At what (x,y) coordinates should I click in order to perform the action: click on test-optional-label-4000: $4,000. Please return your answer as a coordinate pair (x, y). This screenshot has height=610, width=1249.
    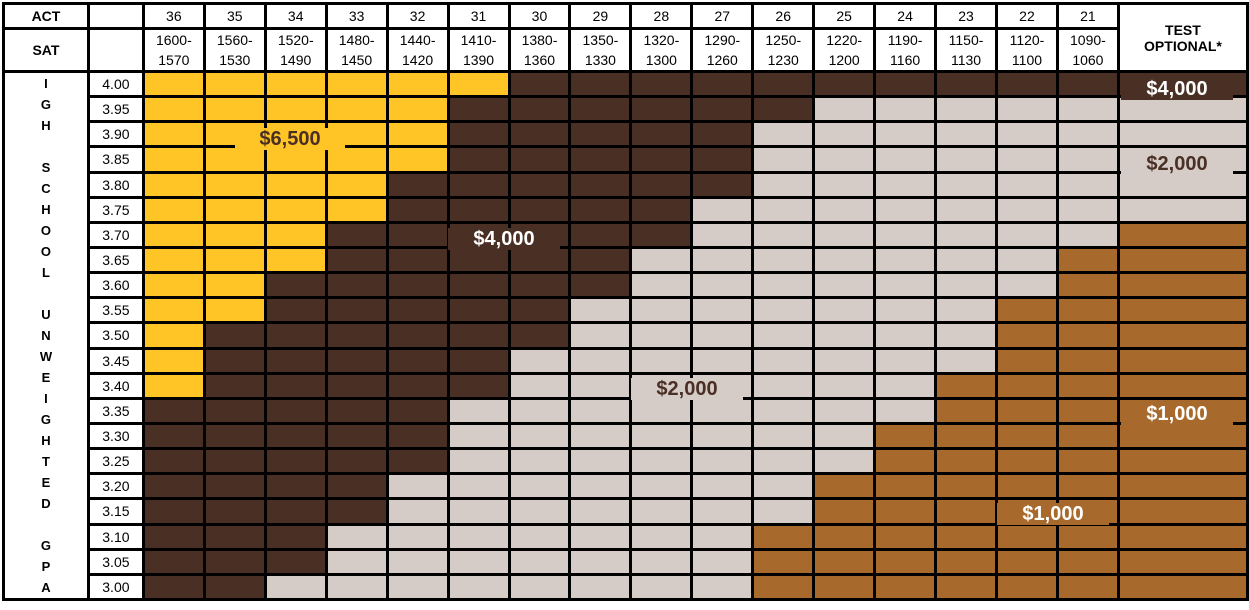
    Looking at the image, I should click on (1177, 89).